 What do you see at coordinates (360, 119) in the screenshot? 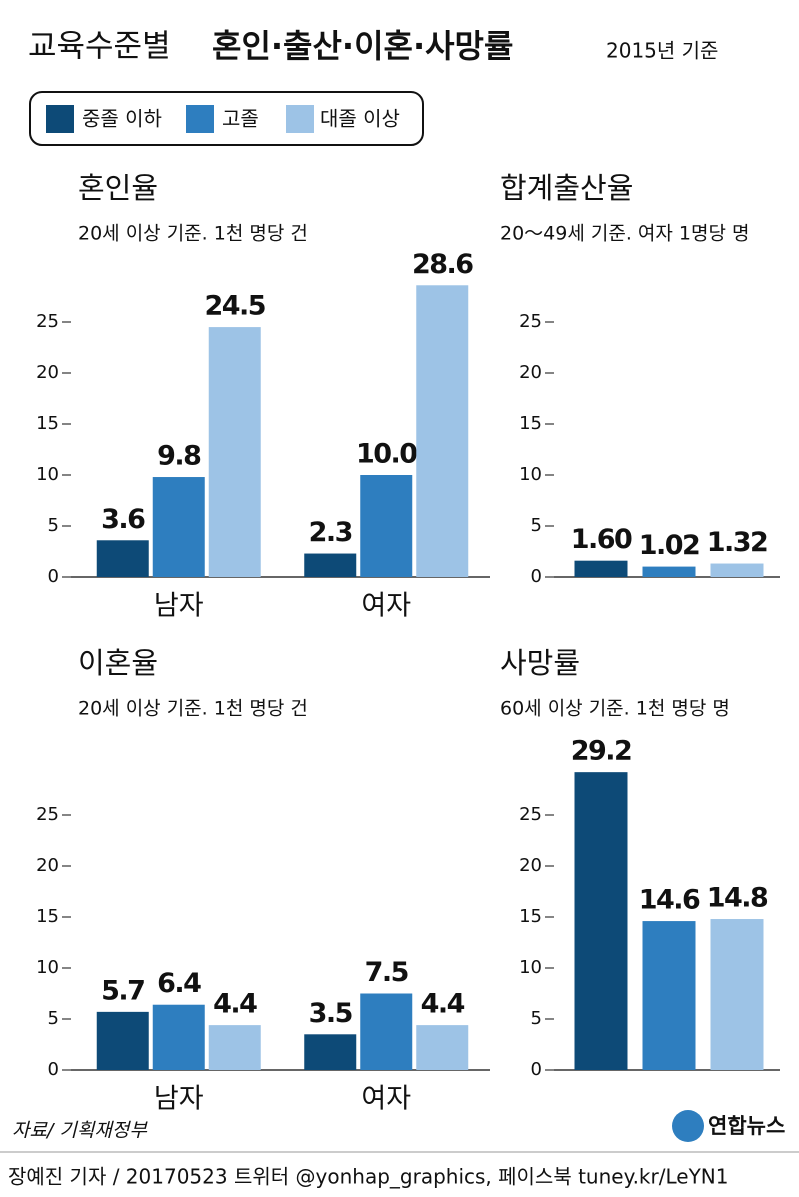
I see `legend-label: 대졸 이상` at bounding box center [360, 119].